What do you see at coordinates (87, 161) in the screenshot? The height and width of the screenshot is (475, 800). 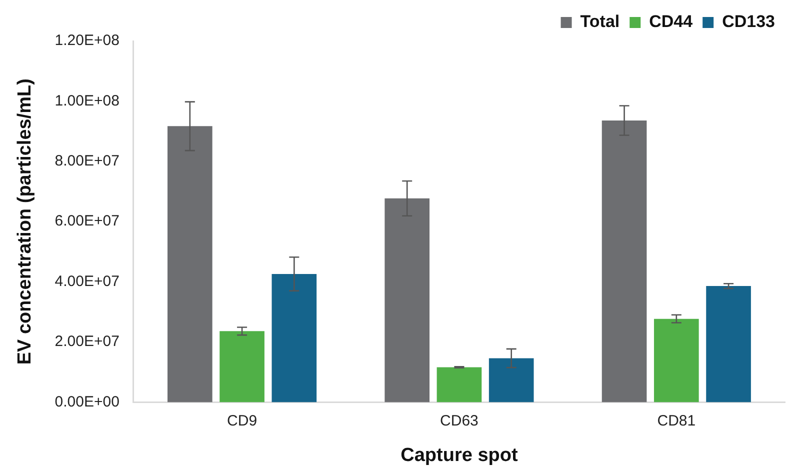 I see `y-tick-label: 8.00E+07` at bounding box center [87, 161].